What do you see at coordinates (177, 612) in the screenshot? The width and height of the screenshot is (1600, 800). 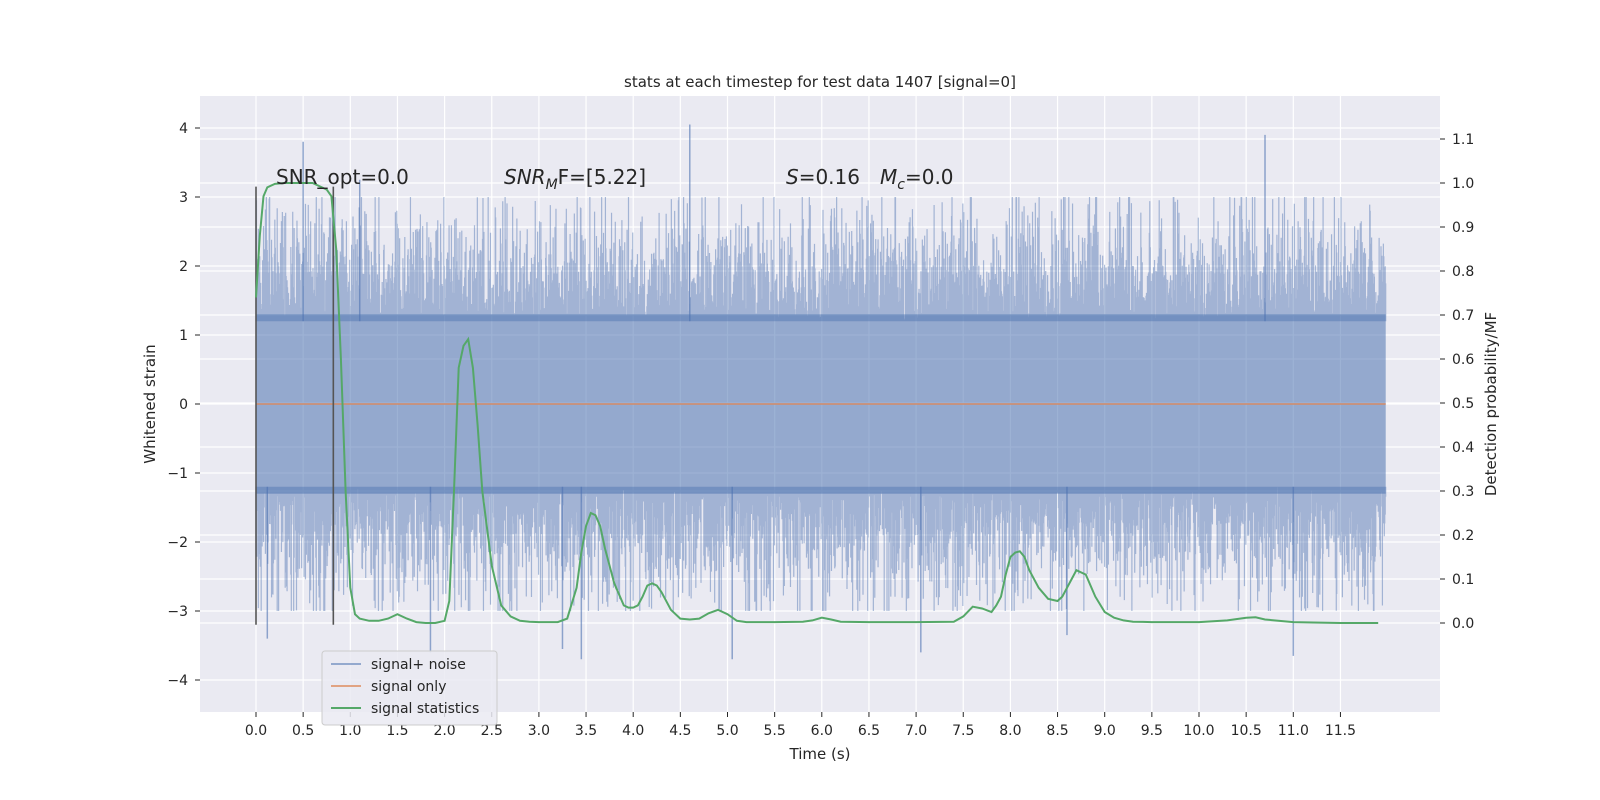 I see `y-left-tick-label: −3` at bounding box center [177, 612].